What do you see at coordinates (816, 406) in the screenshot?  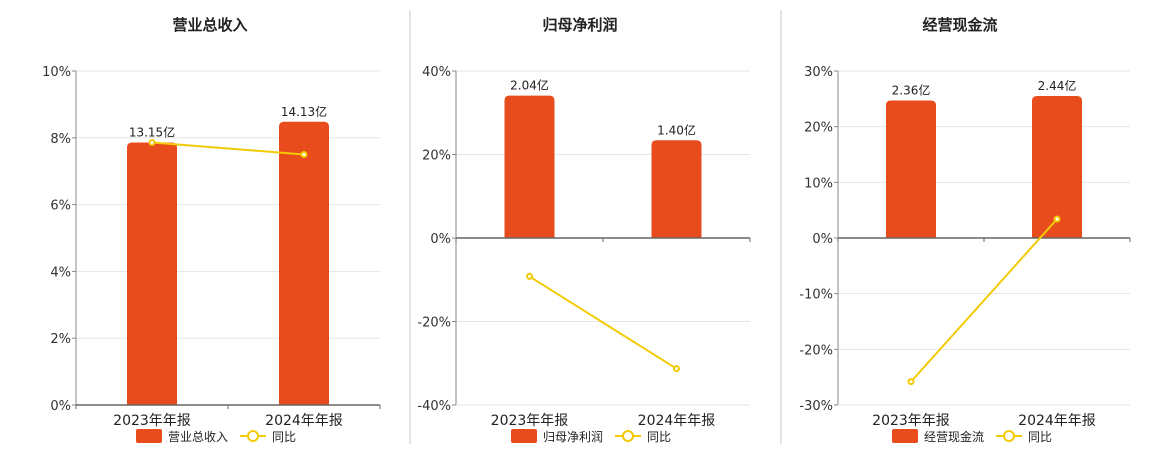 I see `y-tick-label: -30%` at bounding box center [816, 406].